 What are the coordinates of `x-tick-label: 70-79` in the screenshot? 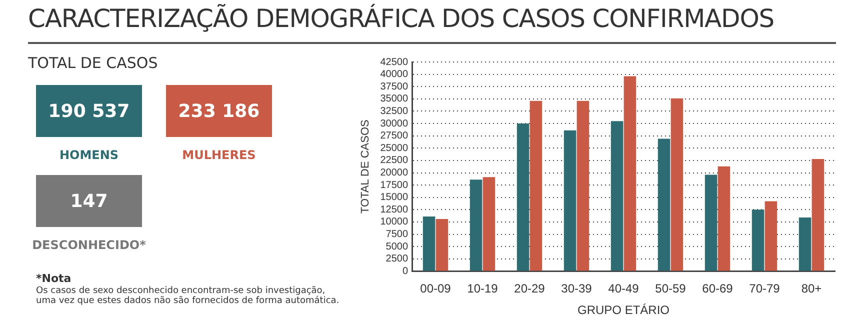 It's located at (764, 289).